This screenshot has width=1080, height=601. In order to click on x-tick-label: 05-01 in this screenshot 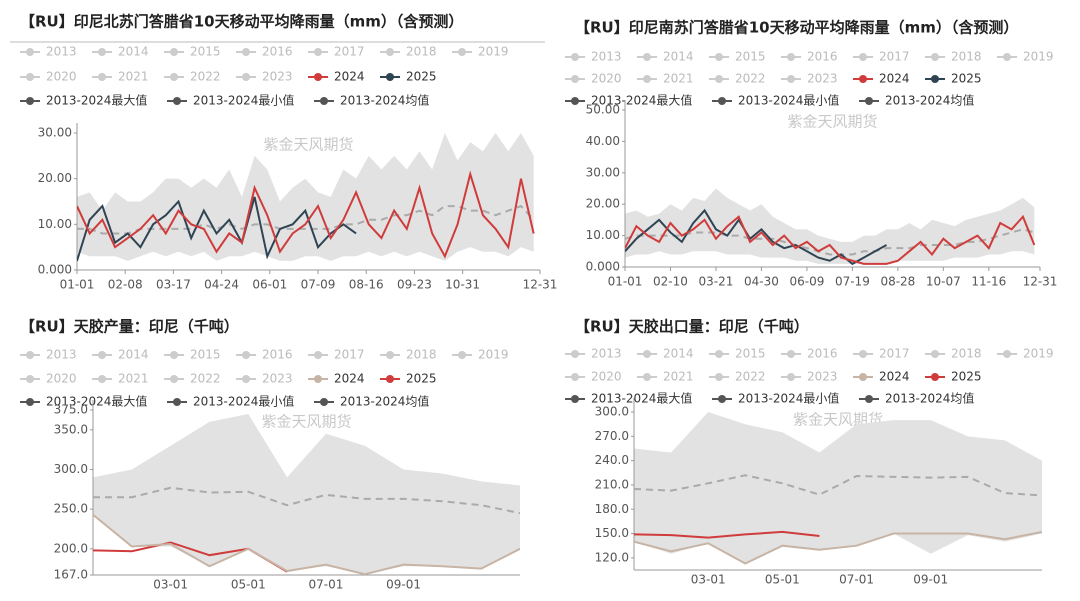, I will do `click(782, 580)`.